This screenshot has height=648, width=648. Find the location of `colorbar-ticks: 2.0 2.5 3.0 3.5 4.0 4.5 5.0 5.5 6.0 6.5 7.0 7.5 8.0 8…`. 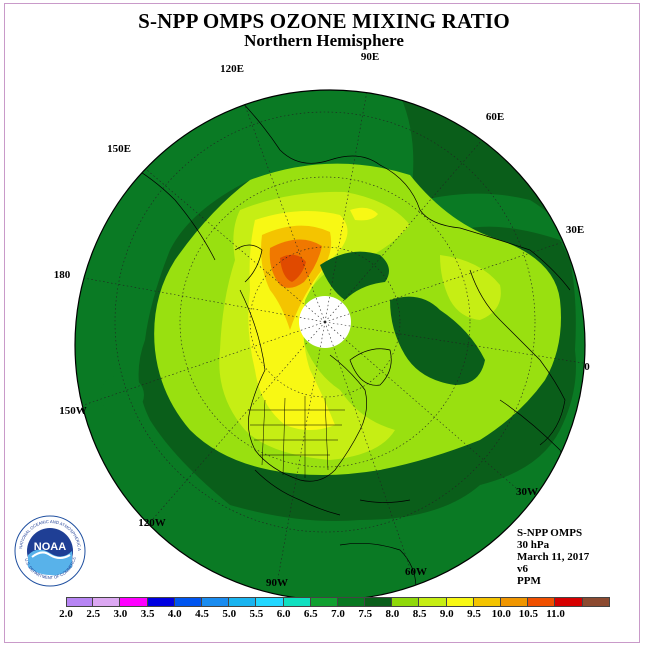

colorbar-ticks: 2.0 2.5 3.0 3.5 4.0 4.5 5.0 5.5 6.0 6.5 7.0 7.5 8.0 8… is located at coordinates (322, 615).